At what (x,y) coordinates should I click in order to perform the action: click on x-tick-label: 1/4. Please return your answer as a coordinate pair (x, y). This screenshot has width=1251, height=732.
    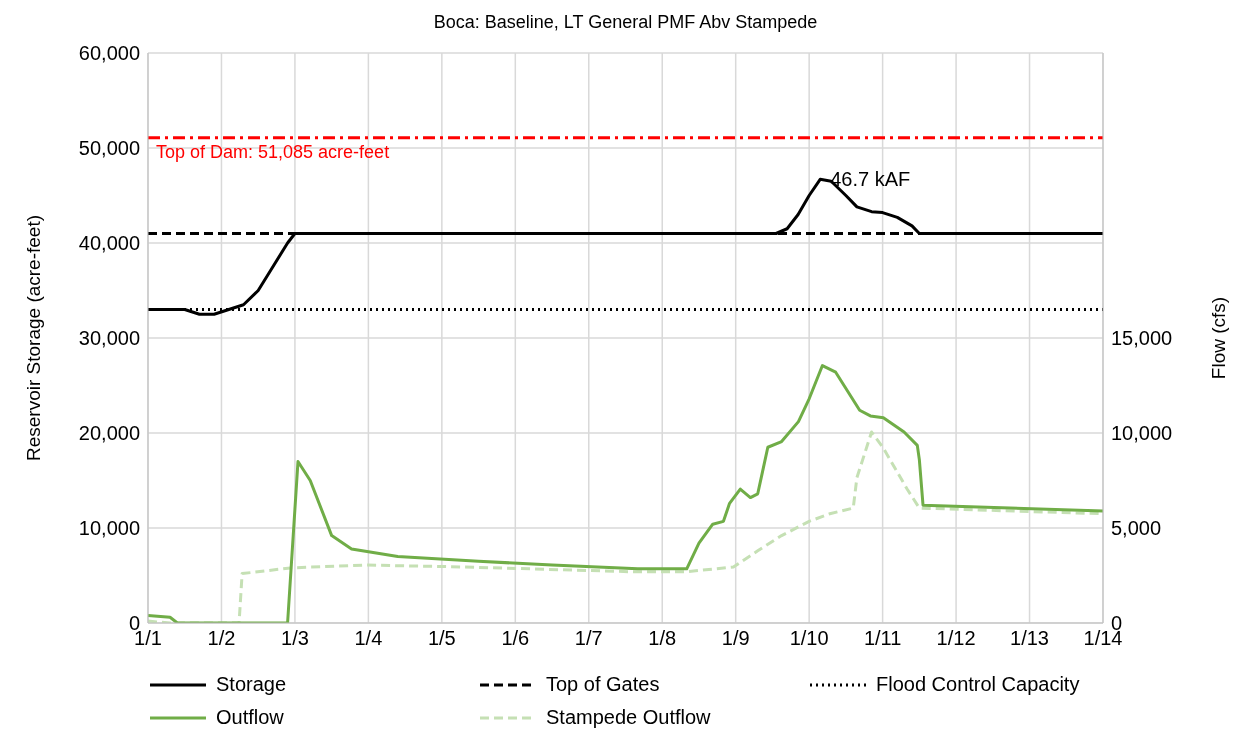
    Looking at the image, I should click on (368, 638).